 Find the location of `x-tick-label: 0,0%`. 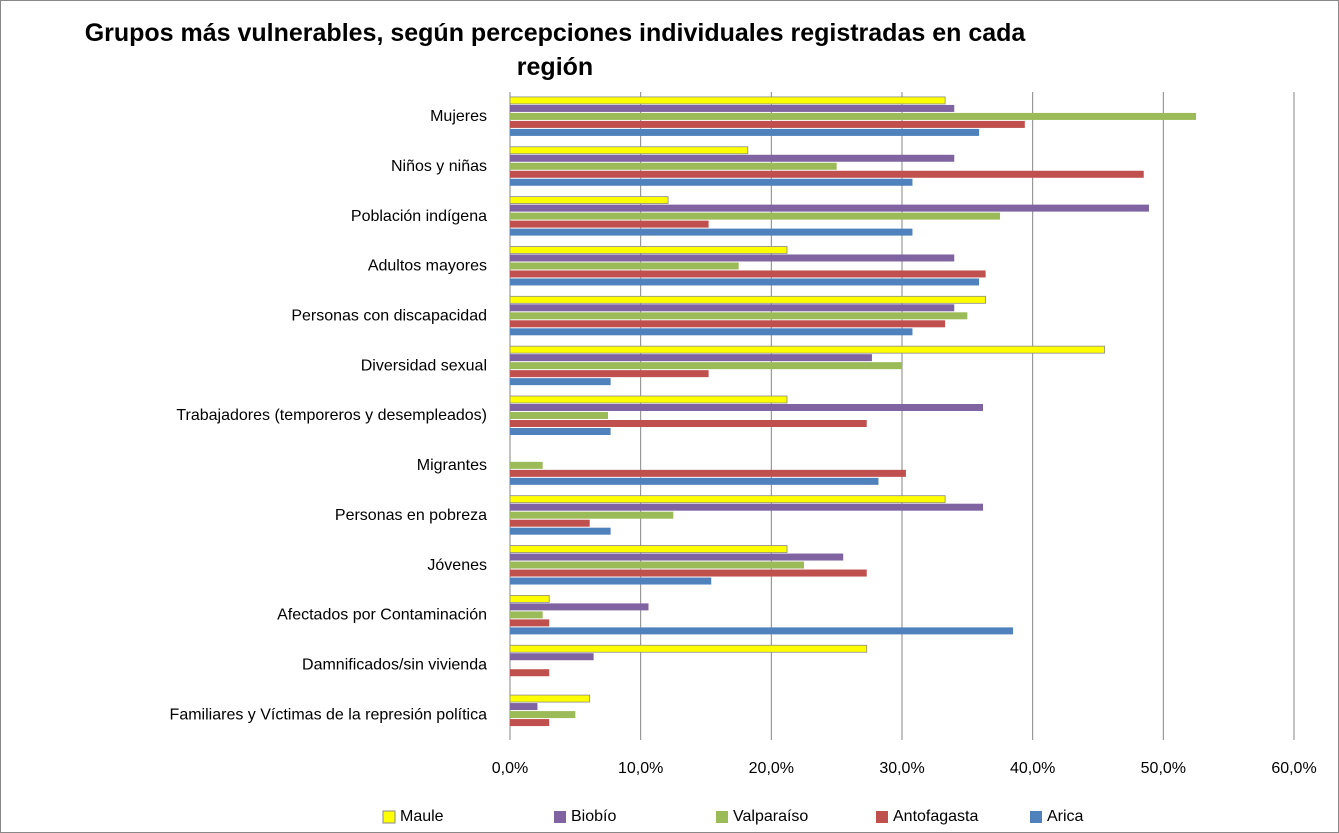

x-tick-label: 0,0% is located at coordinates (510, 768).